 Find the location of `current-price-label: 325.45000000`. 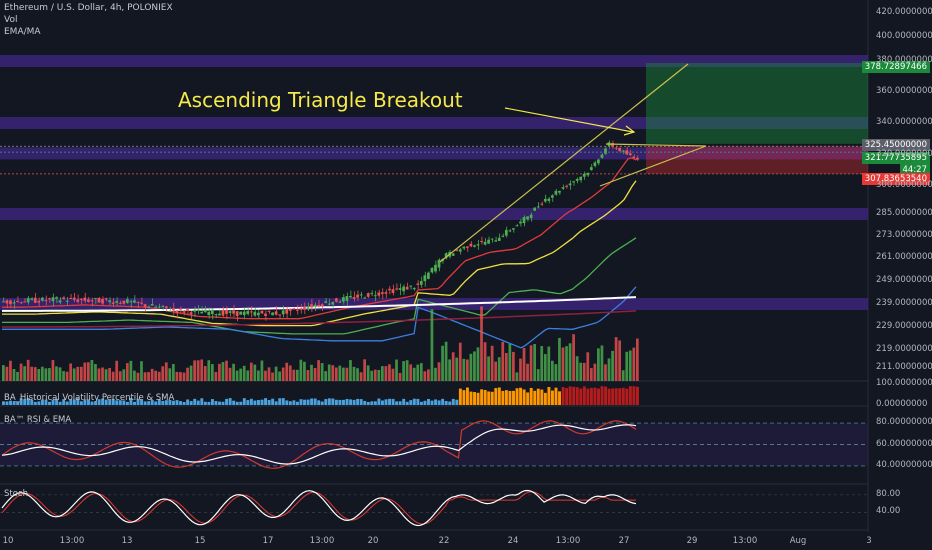

current-price-label: 325.45000000 is located at coordinates (895, 145).